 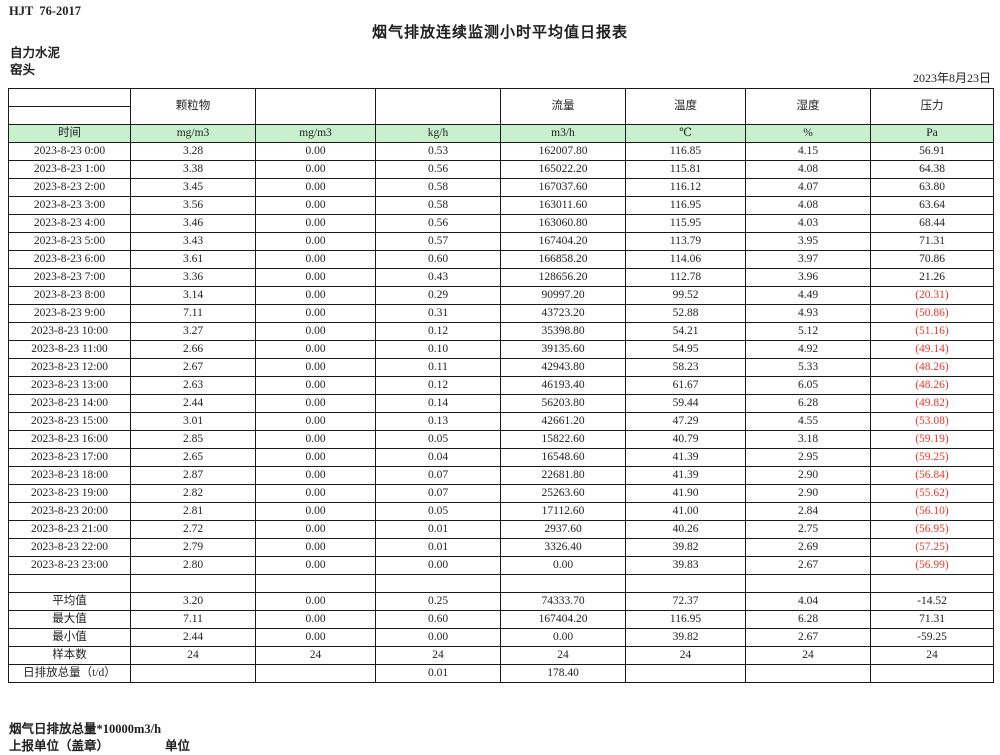 What do you see at coordinates (808, 367) in the screenshot?
I see `humidity-cell: 5.33` at bounding box center [808, 367].